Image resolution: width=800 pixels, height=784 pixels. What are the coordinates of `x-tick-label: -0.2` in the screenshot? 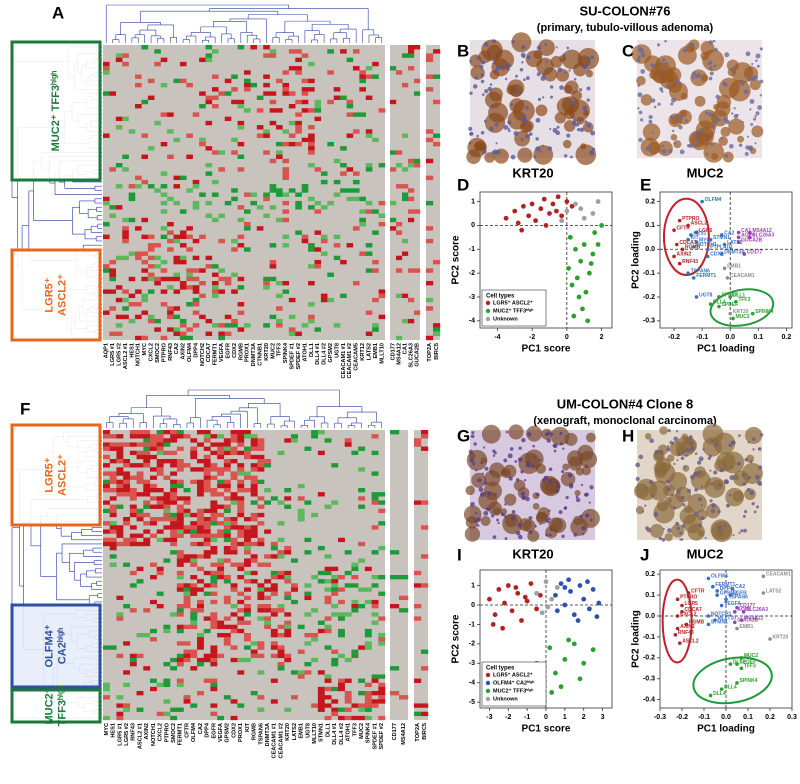 It's located at (682, 717).